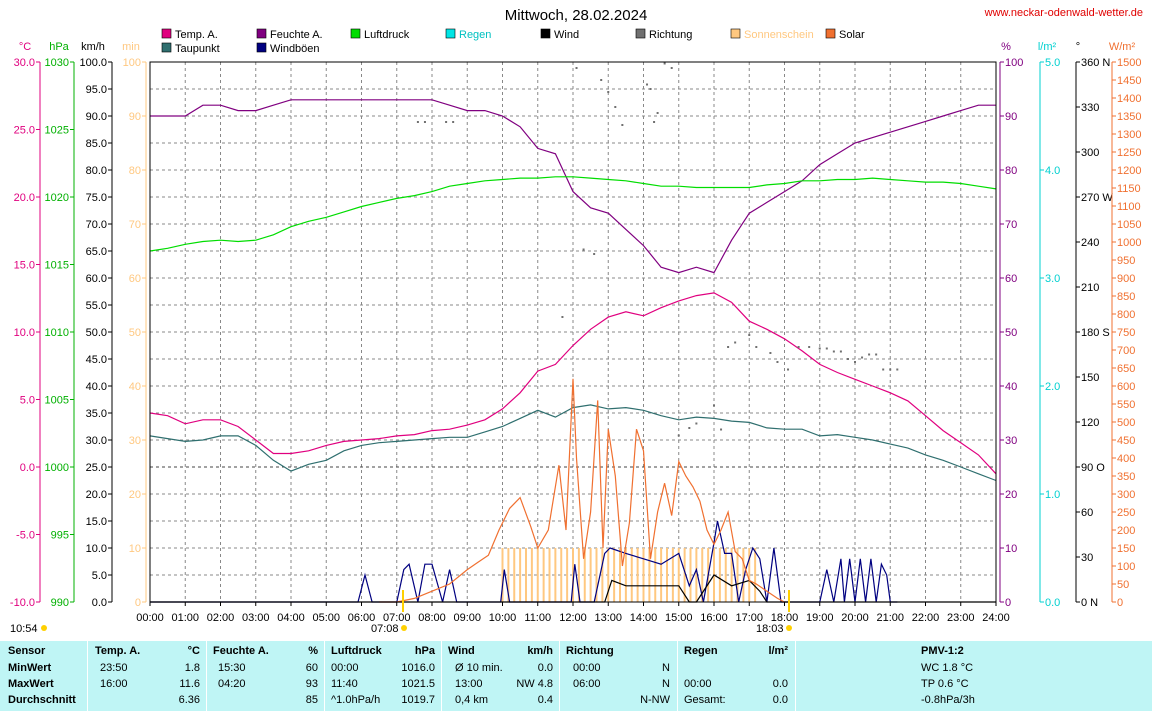 The width and height of the screenshot is (1152, 711). Describe the element at coordinates (590, 651) in the screenshot. I see `header-dir: Richtung` at that location.